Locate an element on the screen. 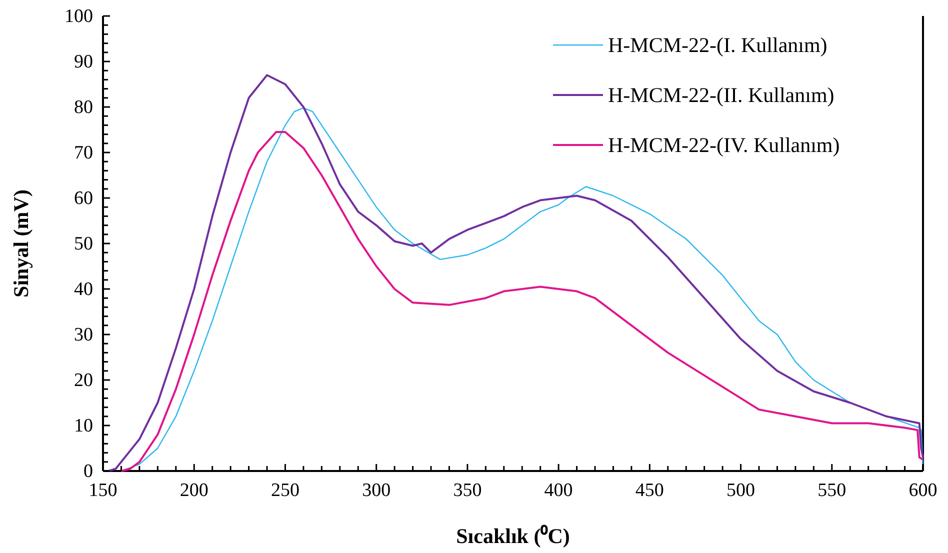  x-tick-label: 550 is located at coordinates (832, 490).